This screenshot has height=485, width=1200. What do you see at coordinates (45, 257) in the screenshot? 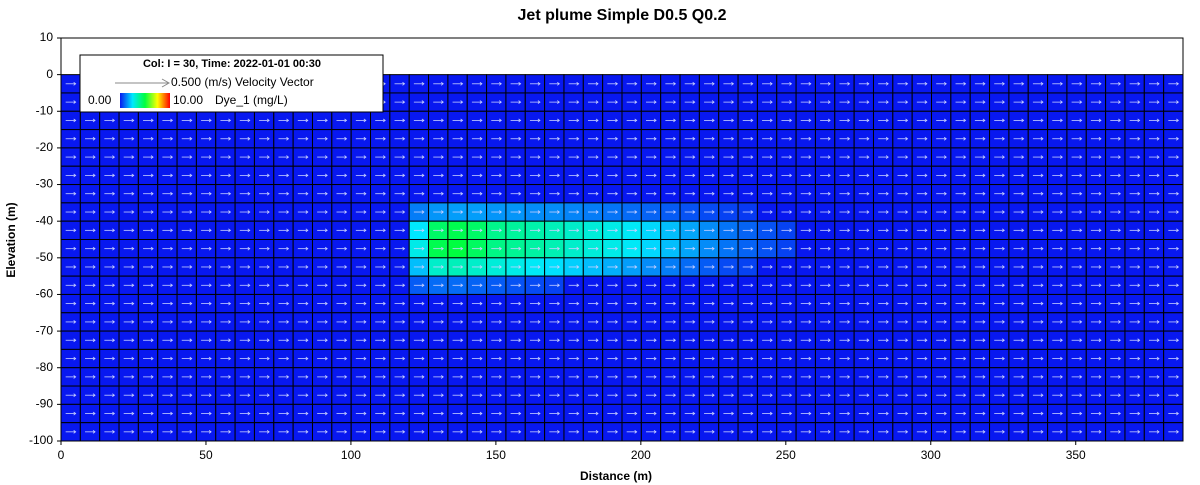
I see `y-tick-label: -50` at bounding box center [45, 257].